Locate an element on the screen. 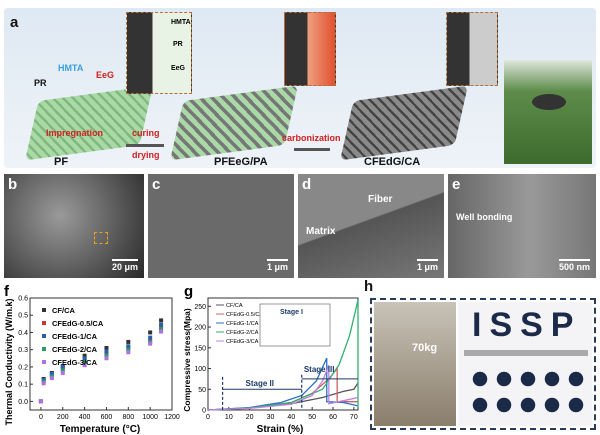  inset-cf is located at coordinates (472, 49).